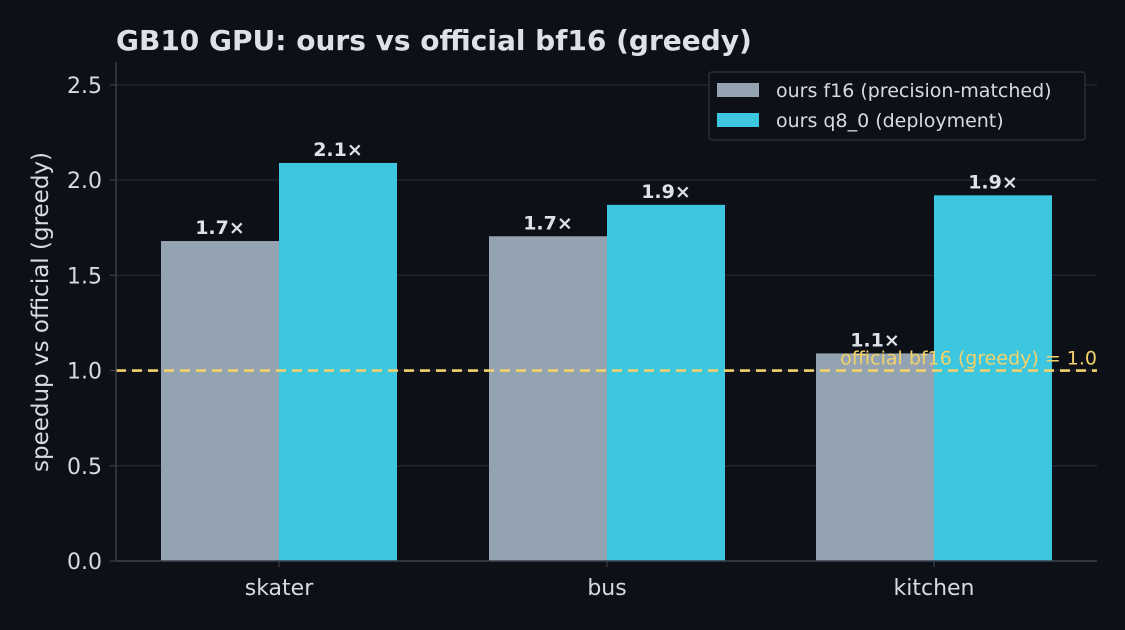  What do you see at coordinates (84, 181) in the screenshot?
I see `y-tick-label: 2.0` at bounding box center [84, 181].